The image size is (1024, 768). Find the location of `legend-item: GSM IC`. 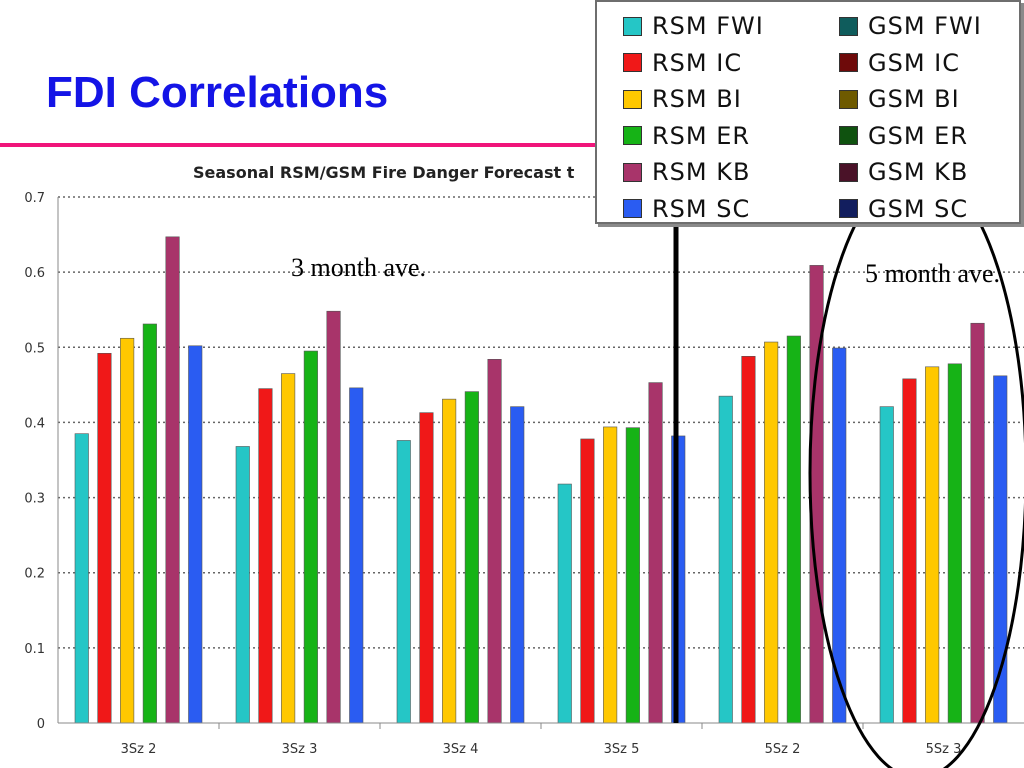

legend-item: GSM IC is located at coordinates (910, 63).